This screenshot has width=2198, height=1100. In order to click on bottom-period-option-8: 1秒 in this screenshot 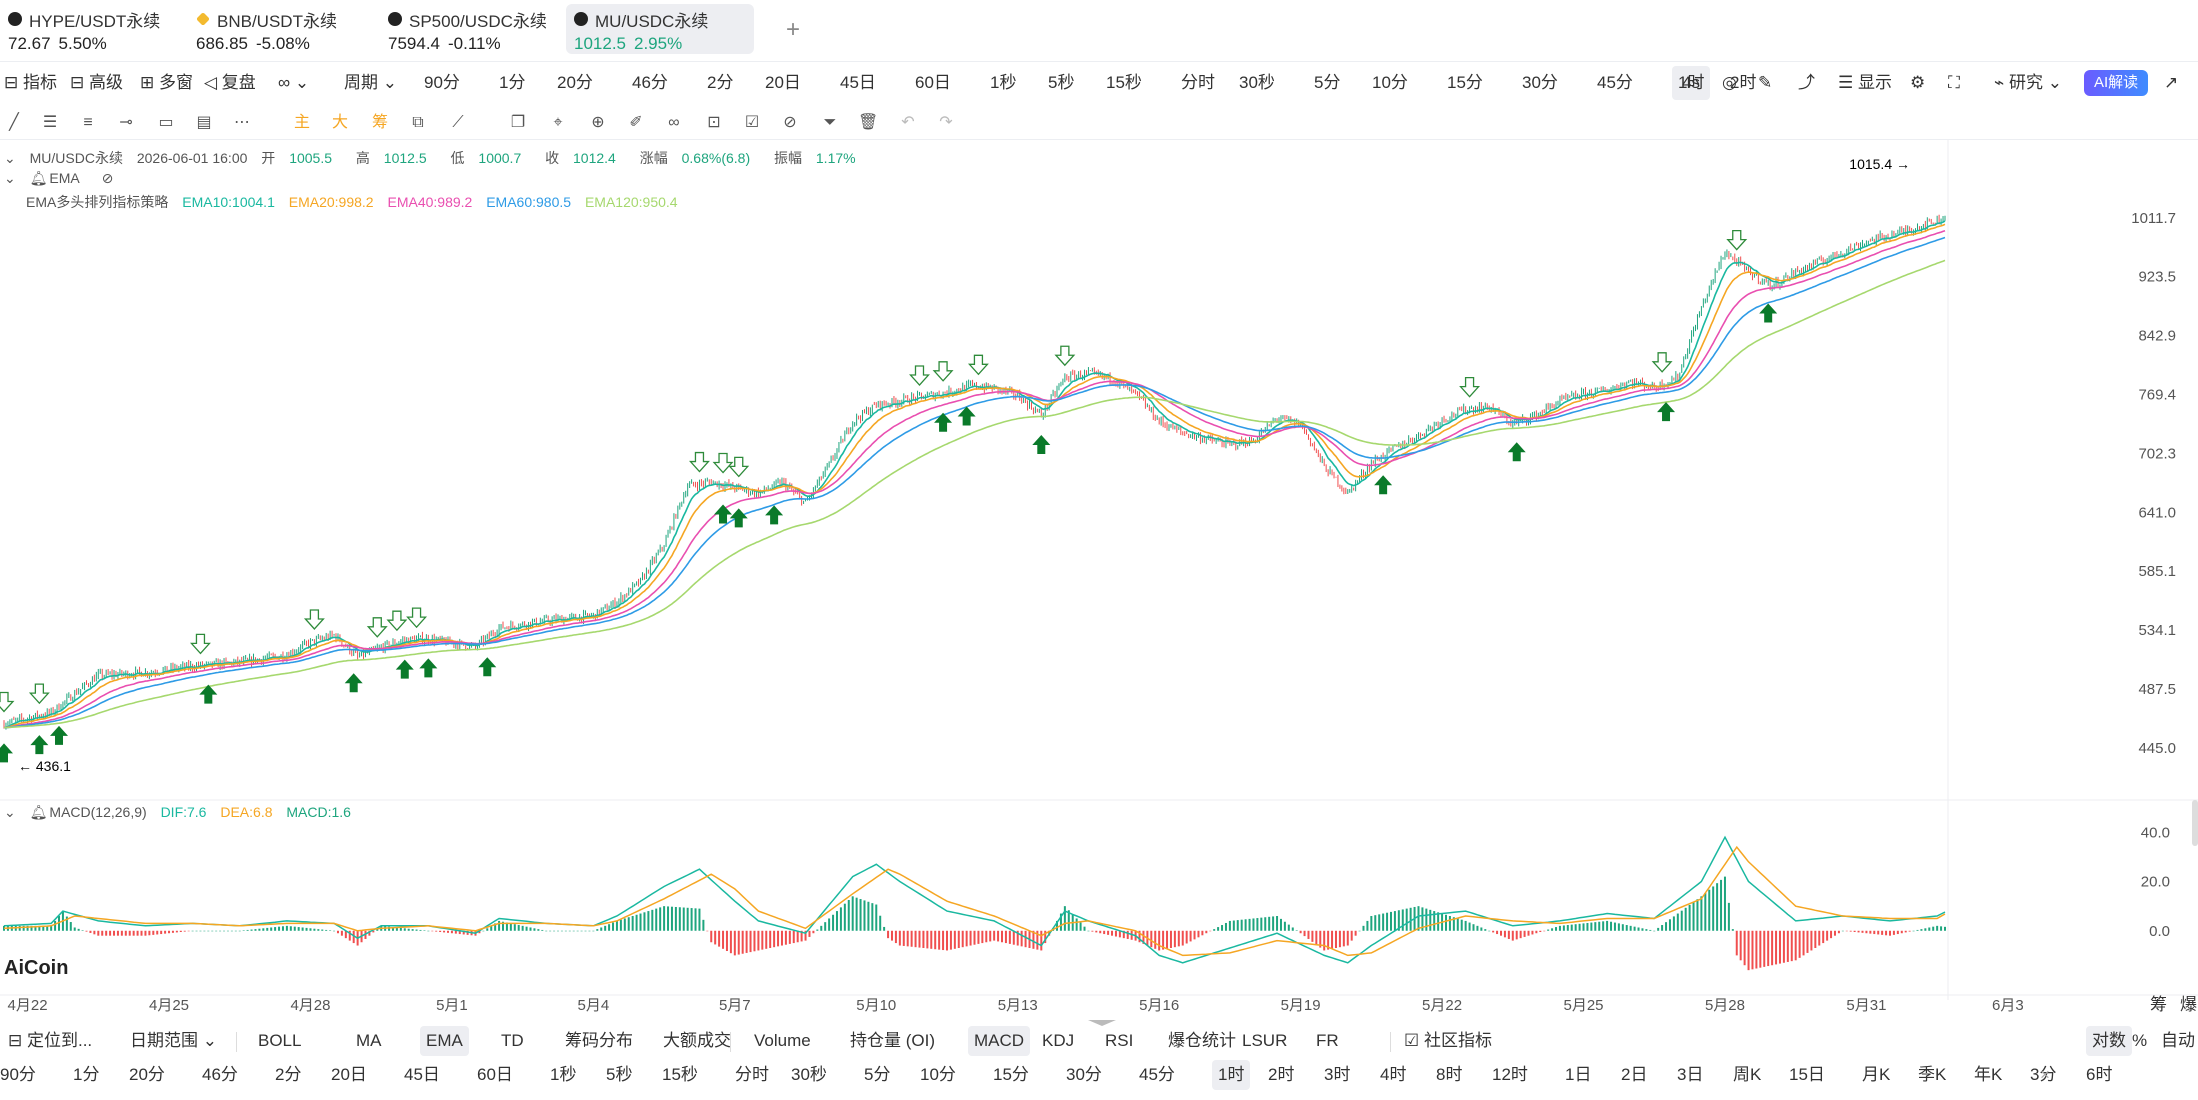, I will do `click(563, 1074)`.